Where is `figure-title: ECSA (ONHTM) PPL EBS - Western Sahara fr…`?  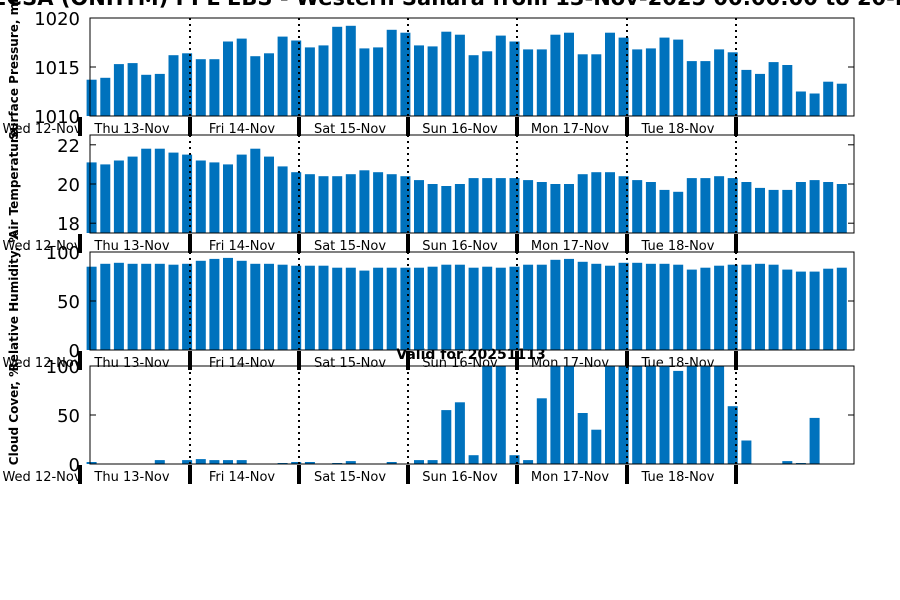
figure-title: ECSA (ONHTM) PPL EBS - Western Sahara fr… is located at coordinates (450, 5).